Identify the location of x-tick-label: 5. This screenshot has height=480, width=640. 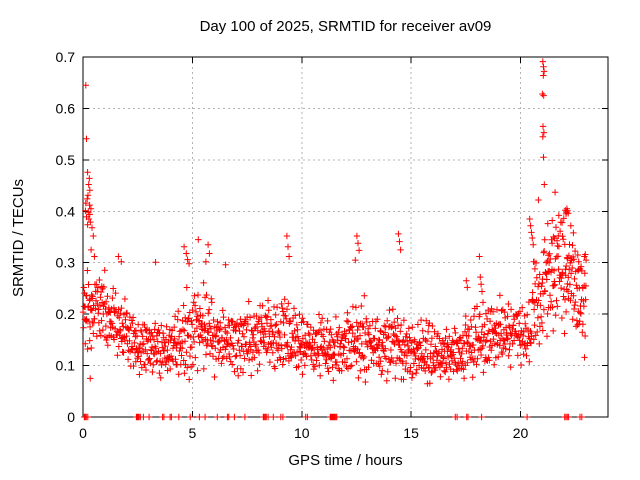
(193, 433).